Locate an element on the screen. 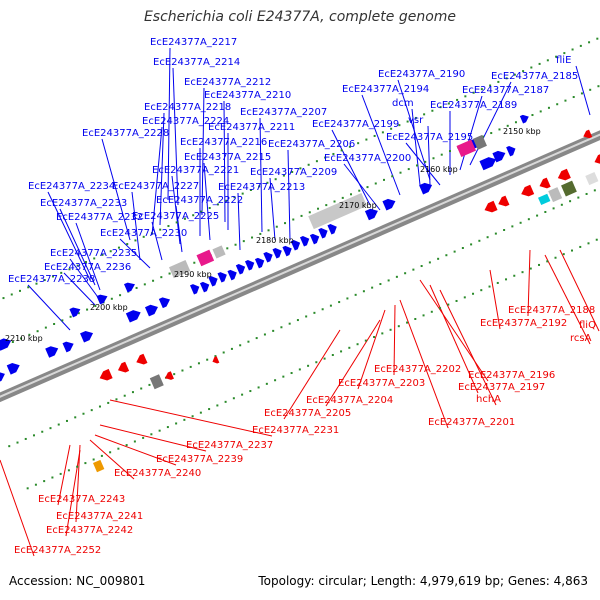  forward-gene-label: EcE24377A_2217 is located at coordinates (193, 42).